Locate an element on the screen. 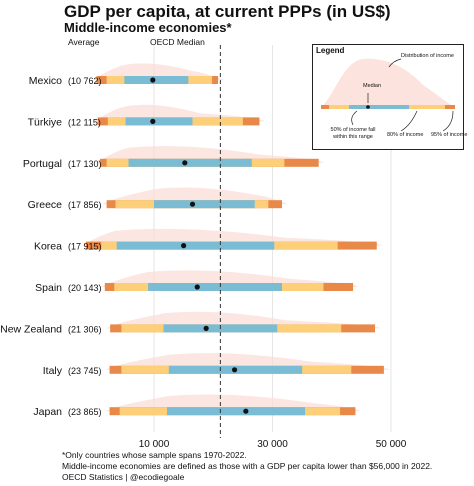  country-label: Mexico is located at coordinates (45, 81).